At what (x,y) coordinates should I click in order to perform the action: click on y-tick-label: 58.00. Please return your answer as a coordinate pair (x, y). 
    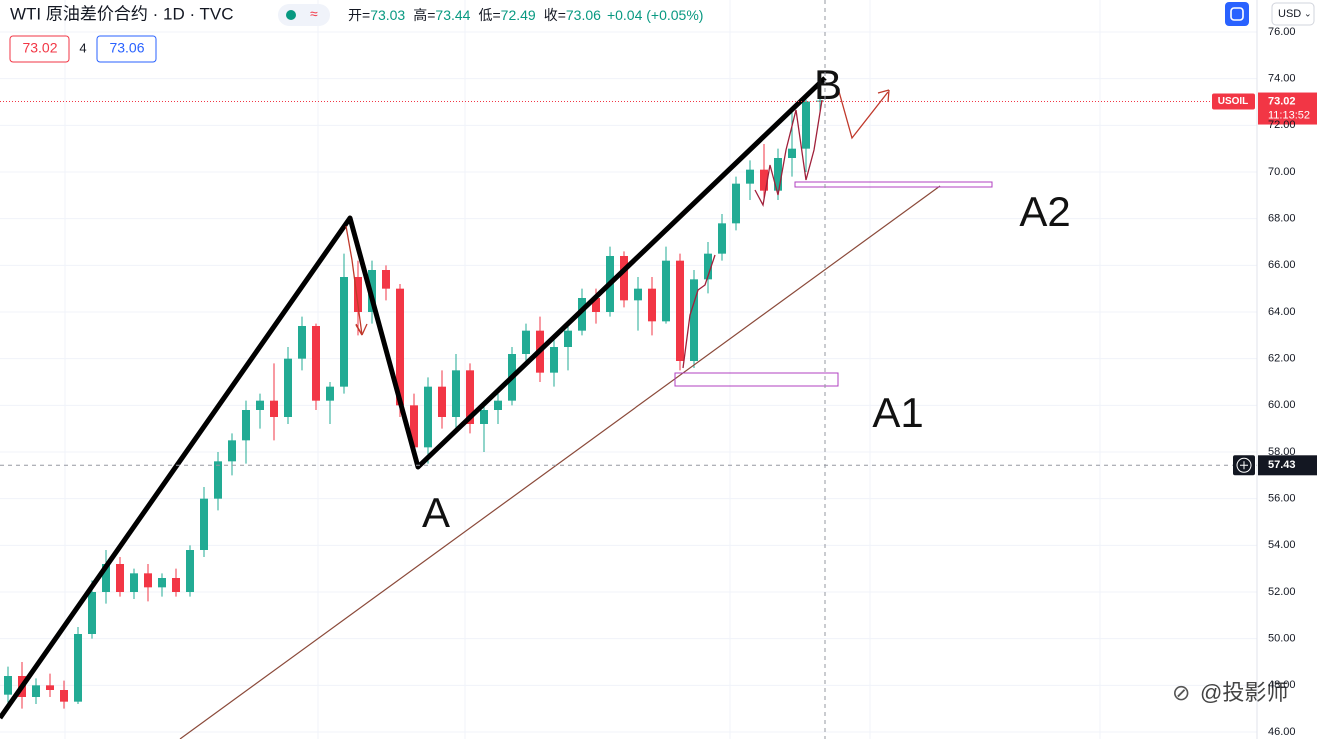
    Looking at the image, I should click on (1282, 452).